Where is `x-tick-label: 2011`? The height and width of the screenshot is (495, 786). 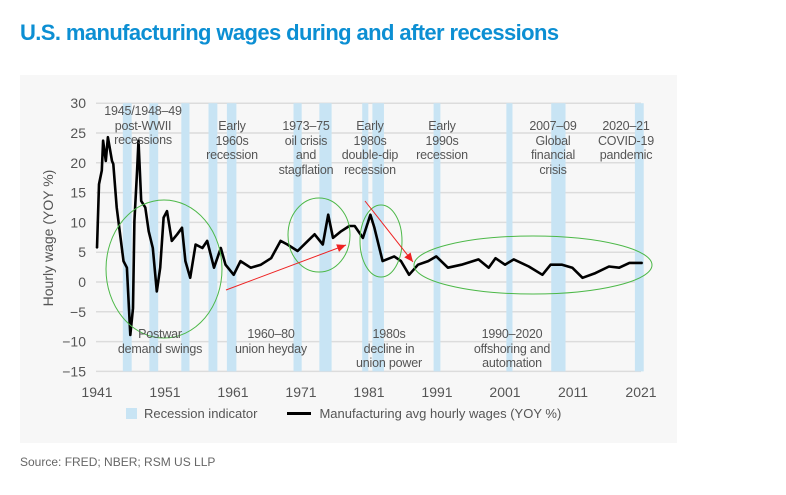
x-tick-label: 2011 is located at coordinates (573, 392).